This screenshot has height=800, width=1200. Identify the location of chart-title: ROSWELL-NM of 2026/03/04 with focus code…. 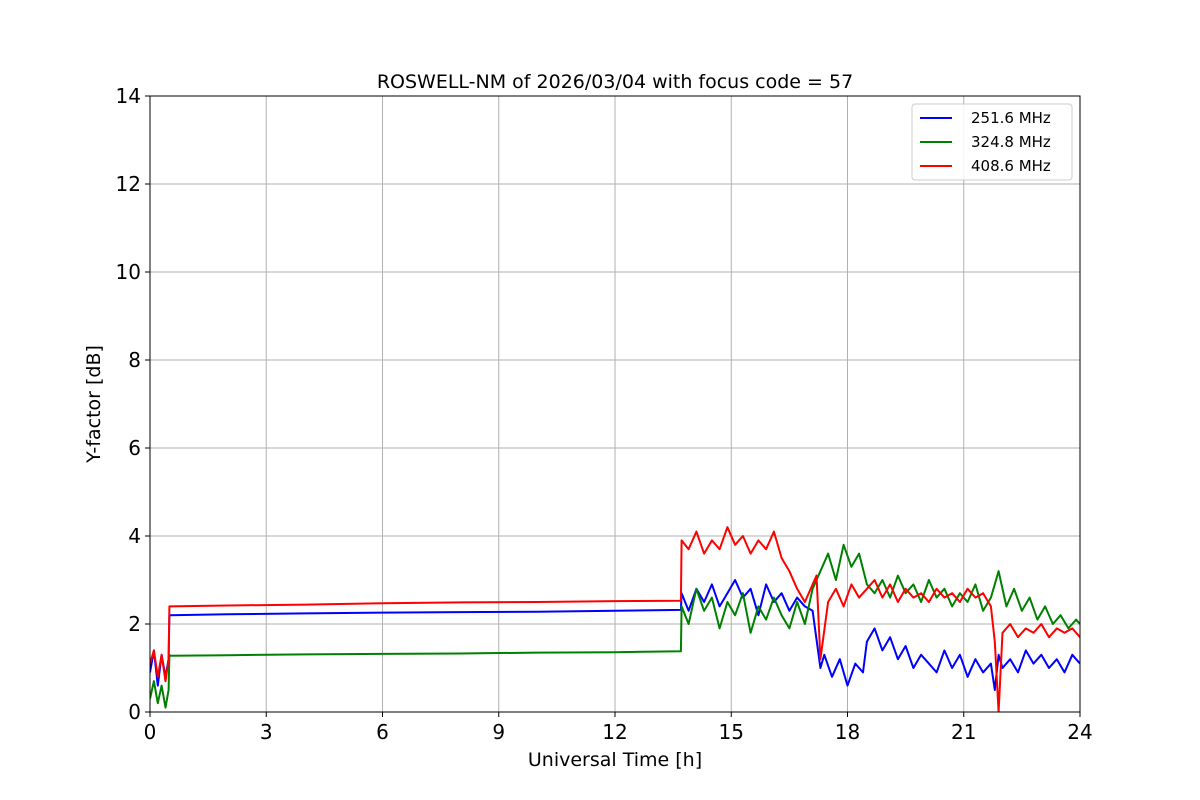
(615, 82).